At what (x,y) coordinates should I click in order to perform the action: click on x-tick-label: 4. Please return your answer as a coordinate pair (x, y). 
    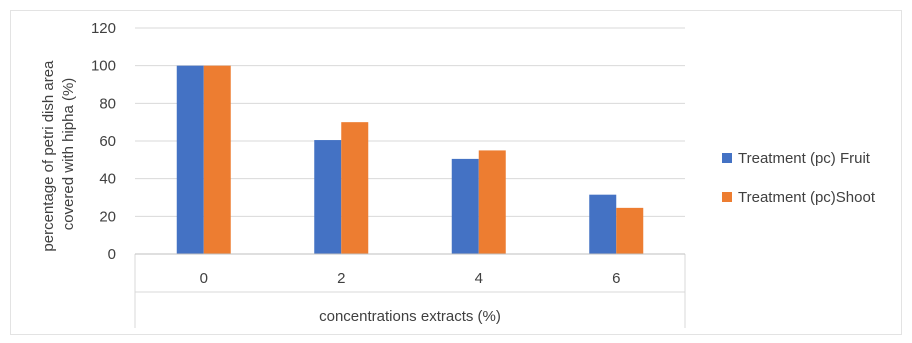
    Looking at the image, I should click on (479, 278).